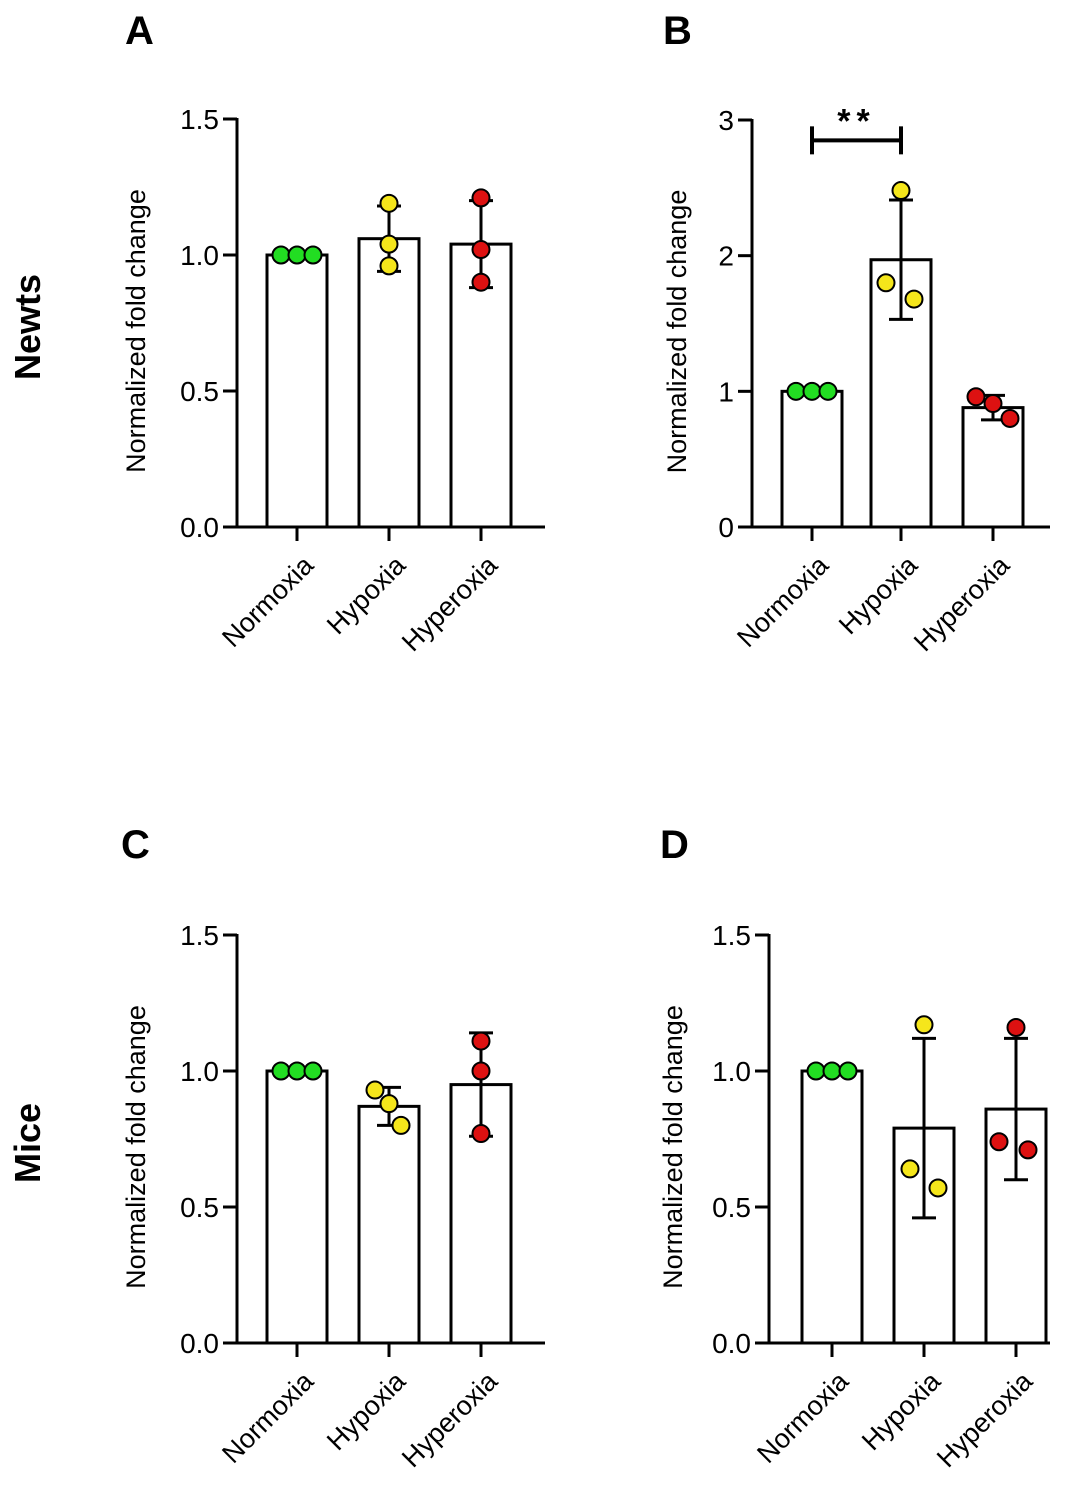  I want to click on y-tick-label: 0, so click(726, 527).